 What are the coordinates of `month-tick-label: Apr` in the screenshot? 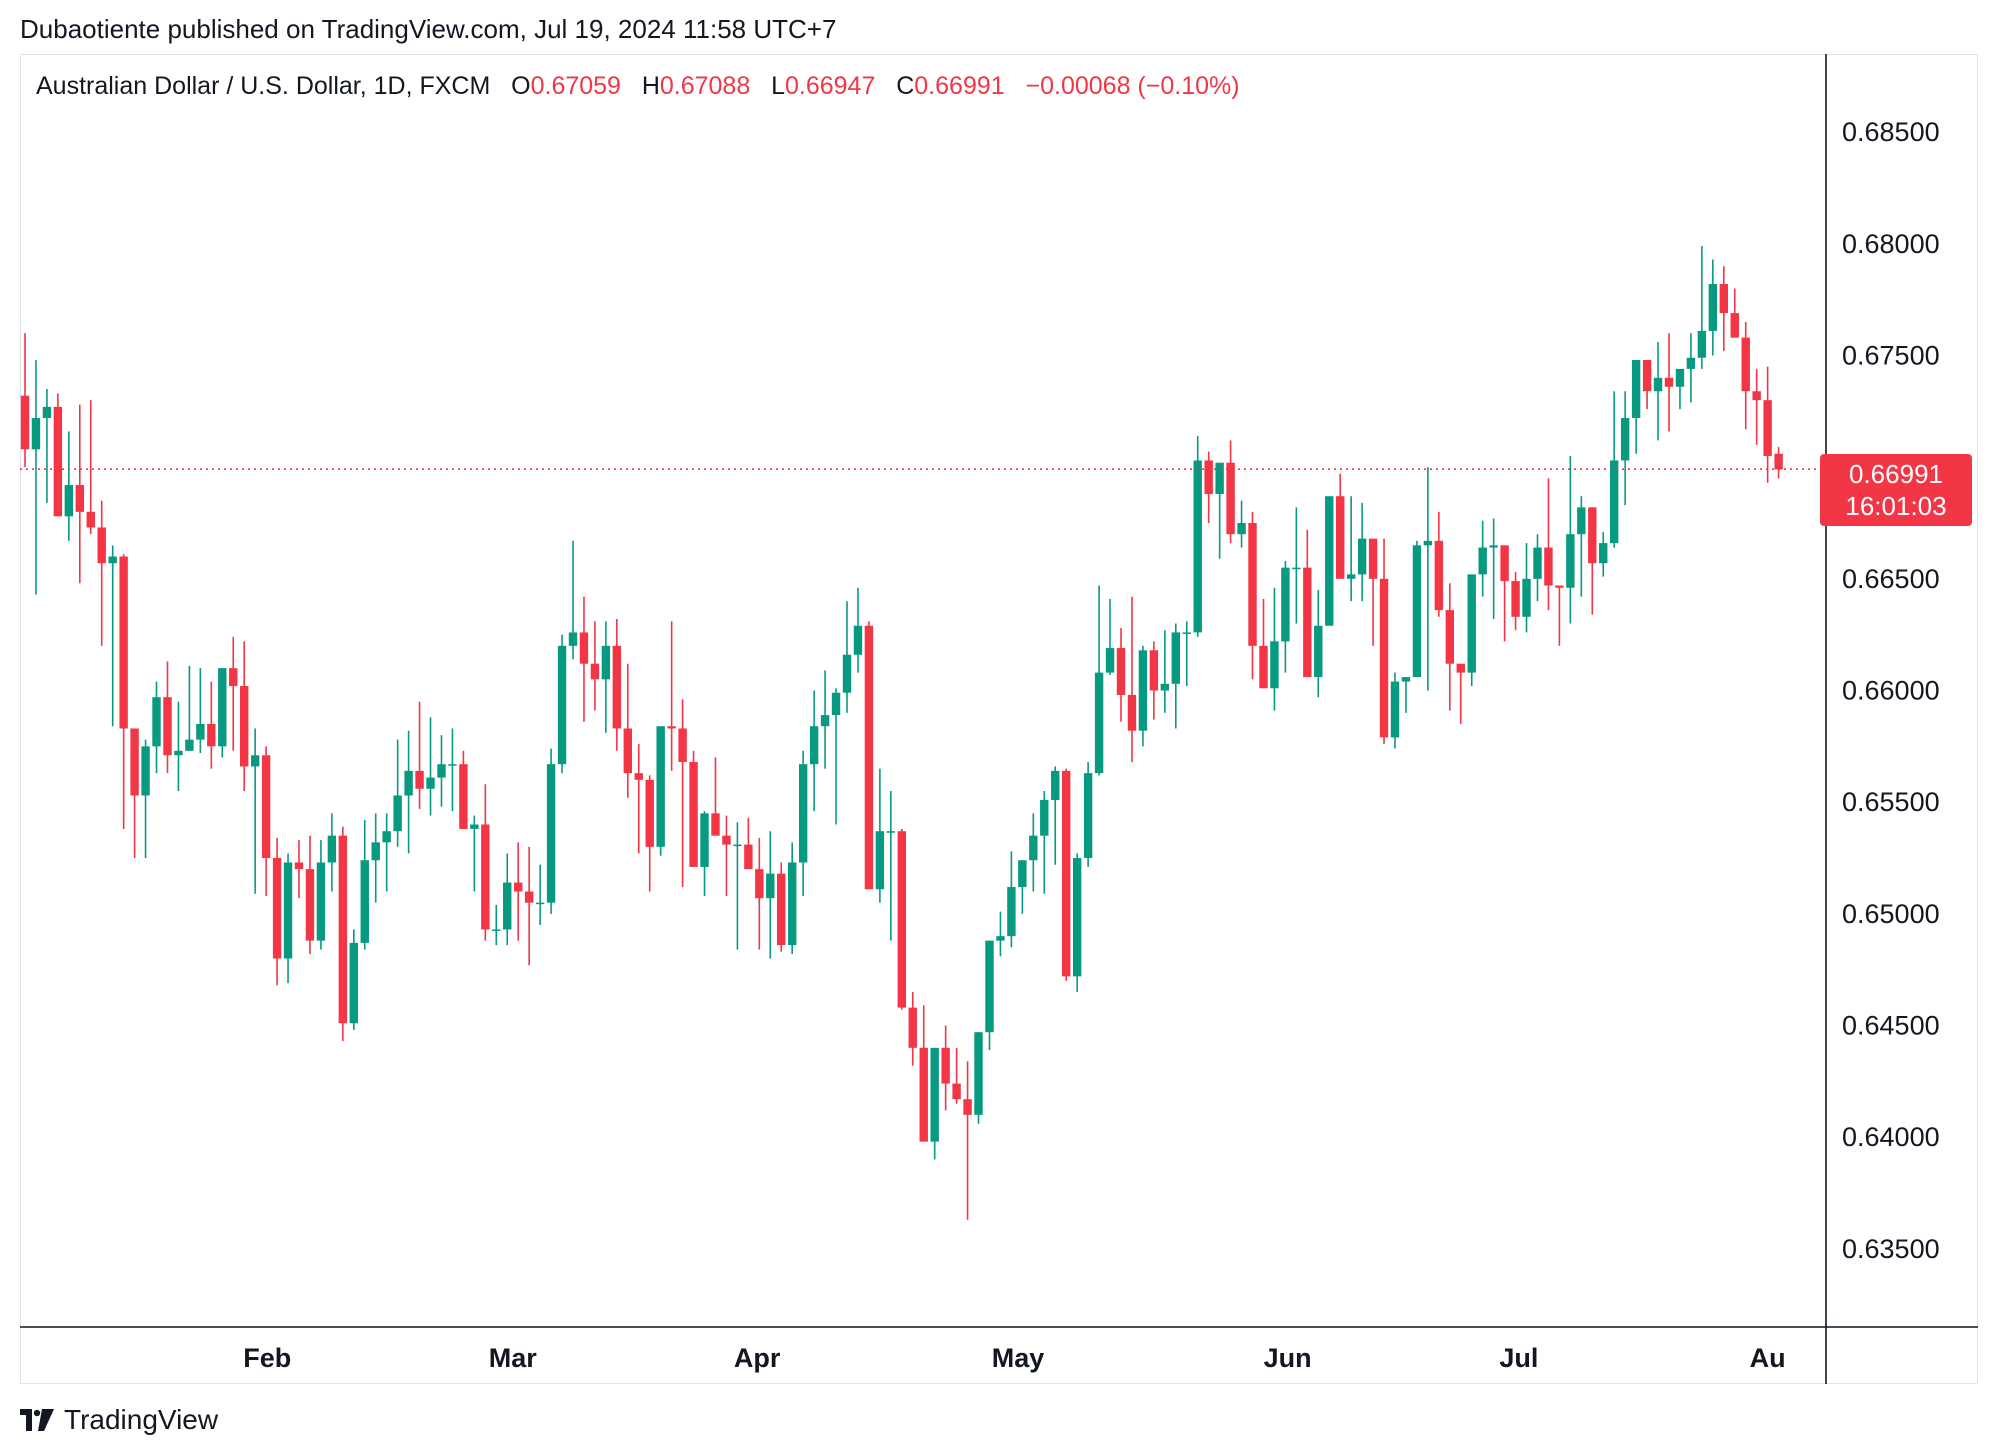 It's located at (757, 1358).